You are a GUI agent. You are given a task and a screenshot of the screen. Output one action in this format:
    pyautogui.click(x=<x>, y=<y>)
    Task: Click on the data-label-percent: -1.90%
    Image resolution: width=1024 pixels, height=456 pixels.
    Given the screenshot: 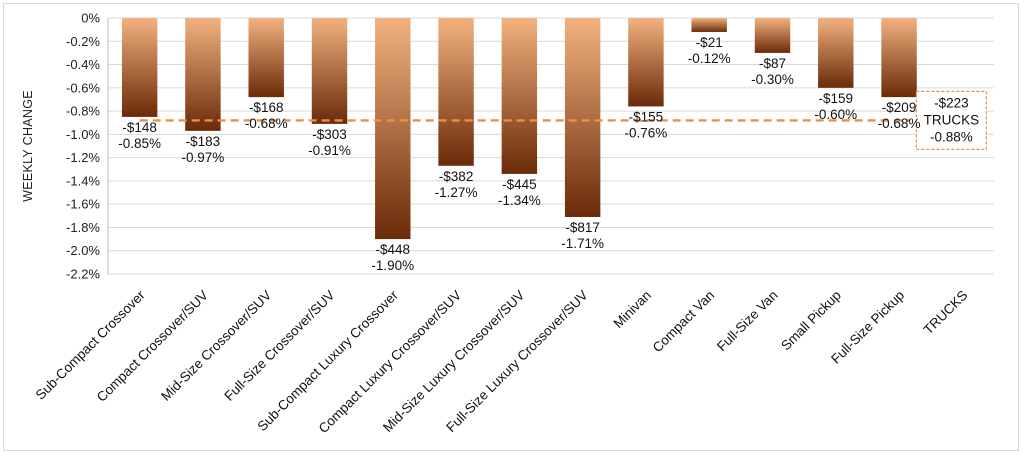 What is the action you would take?
    pyautogui.click(x=392, y=265)
    